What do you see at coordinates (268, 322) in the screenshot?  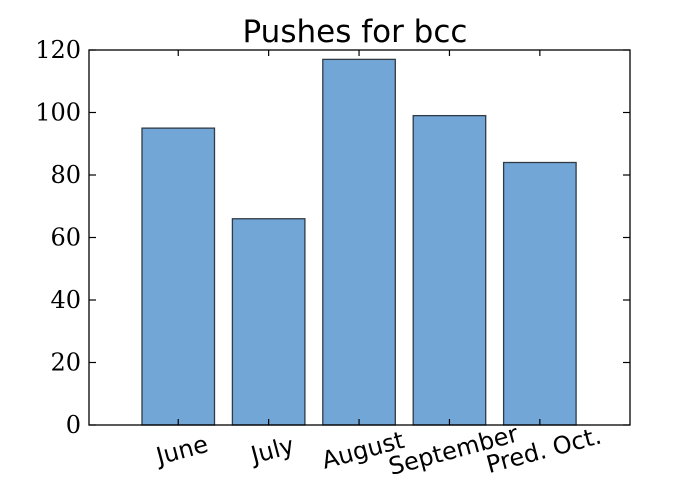 I see `bar-july` at bounding box center [268, 322].